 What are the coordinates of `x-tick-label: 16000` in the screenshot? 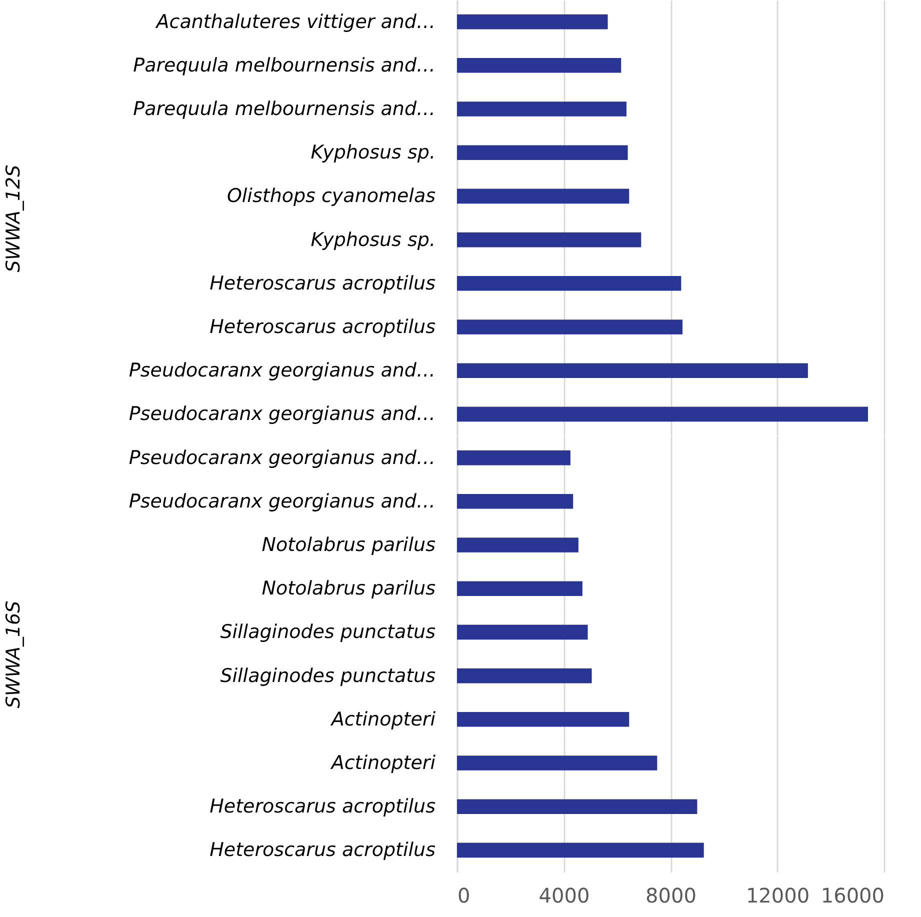 It's located at (852, 896).